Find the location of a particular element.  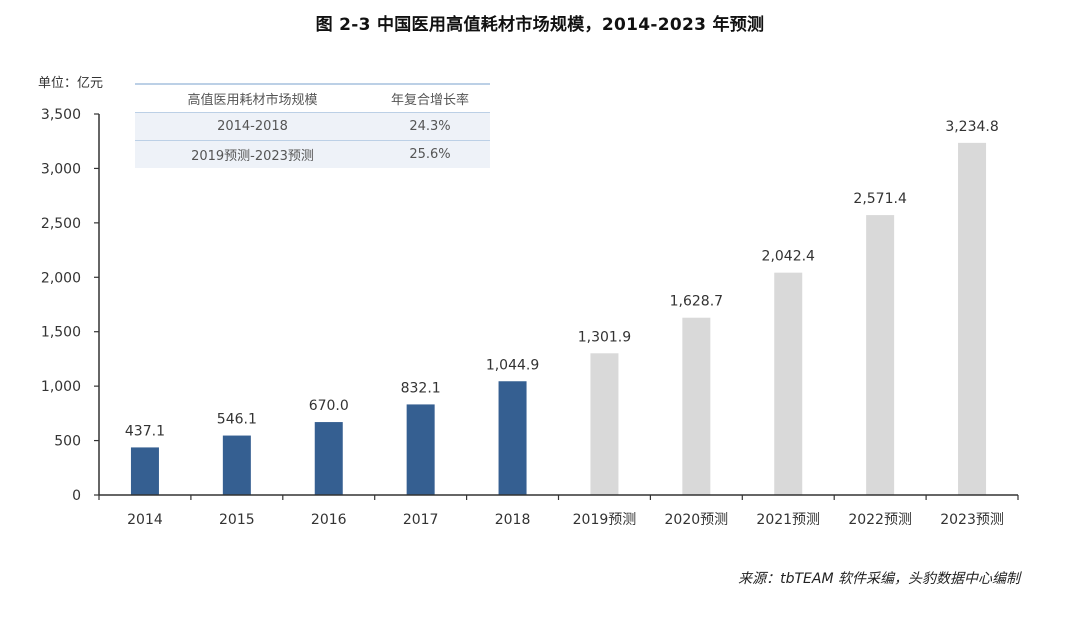

y-tick-label: 0 is located at coordinates (76, 496).